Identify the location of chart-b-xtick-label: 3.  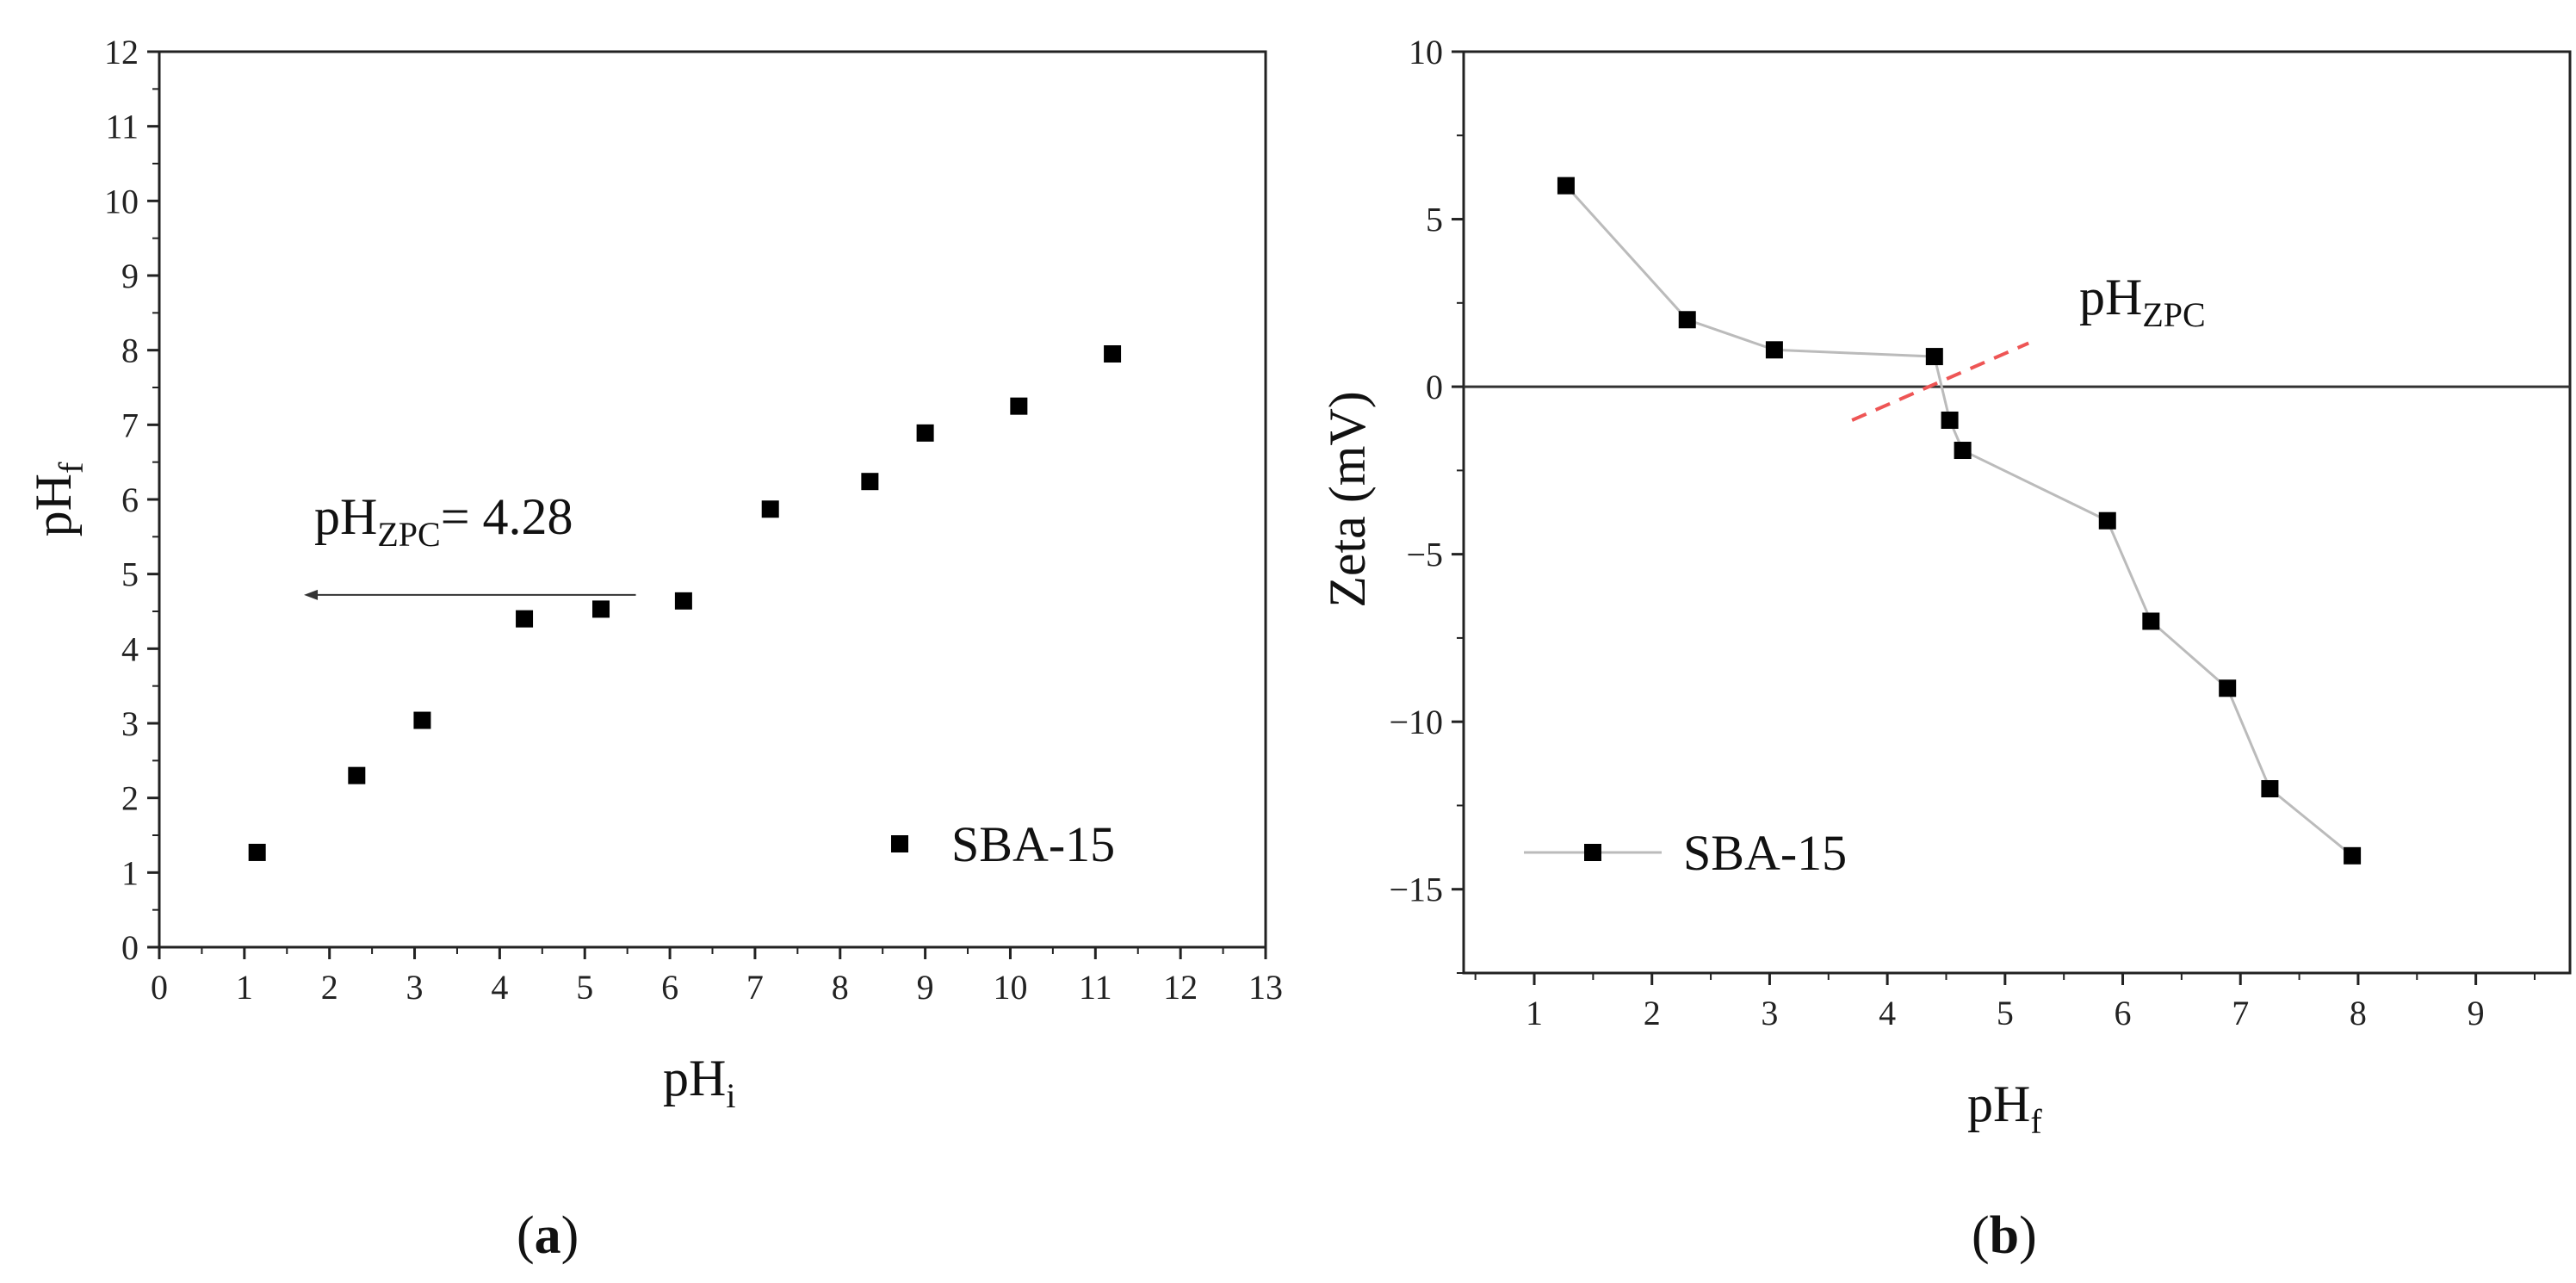
(1769, 1013).